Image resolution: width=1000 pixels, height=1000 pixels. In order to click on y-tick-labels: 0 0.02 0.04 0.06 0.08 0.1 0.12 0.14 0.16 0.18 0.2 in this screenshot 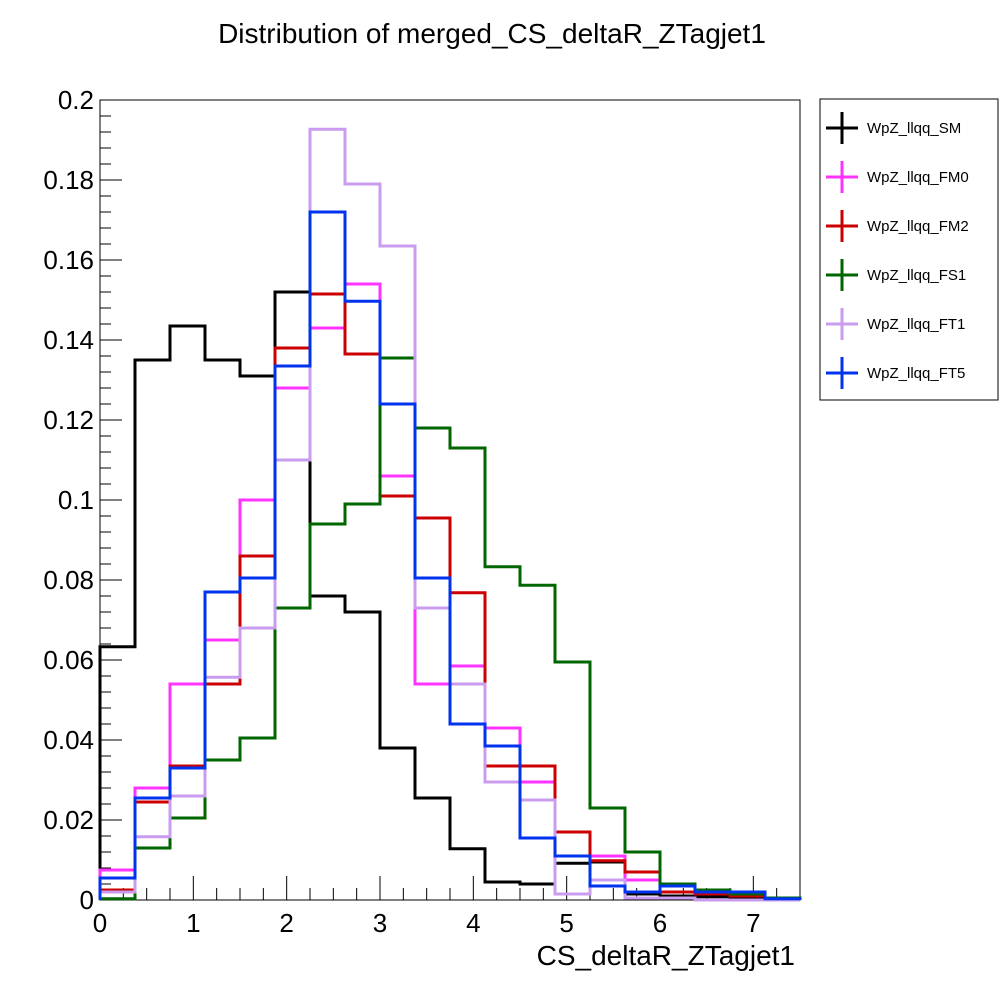, I will do `click(68, 500)`.